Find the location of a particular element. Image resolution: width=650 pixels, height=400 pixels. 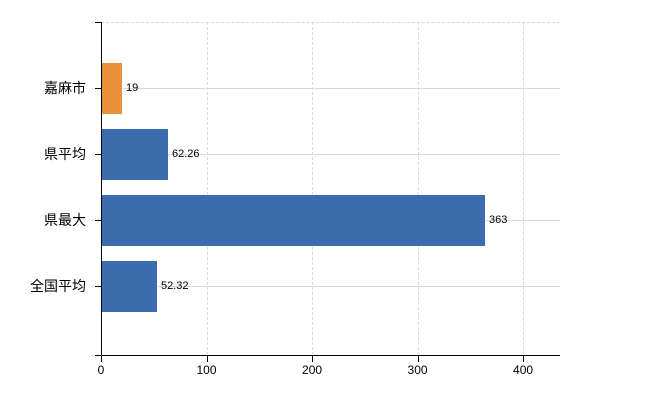

x-tick-label: 300 is located at coordinates (417, 370).